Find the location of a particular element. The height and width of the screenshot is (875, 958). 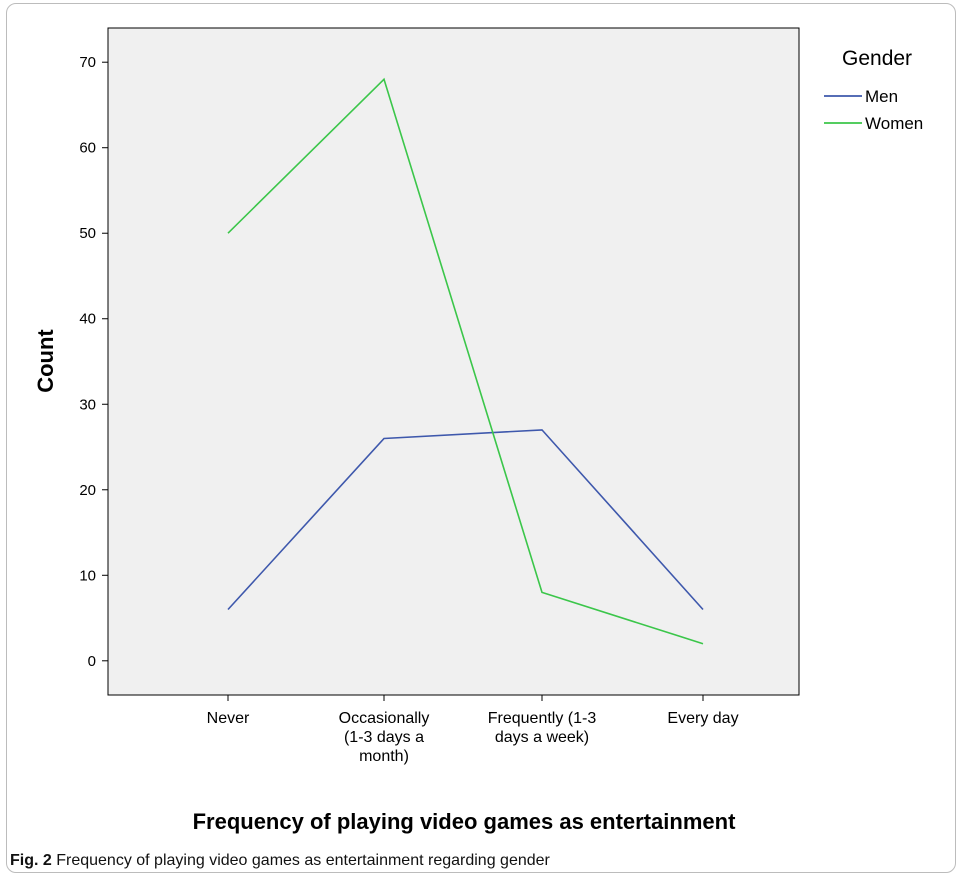

legend: Gender Men Women is located at coordinates (873, 90).